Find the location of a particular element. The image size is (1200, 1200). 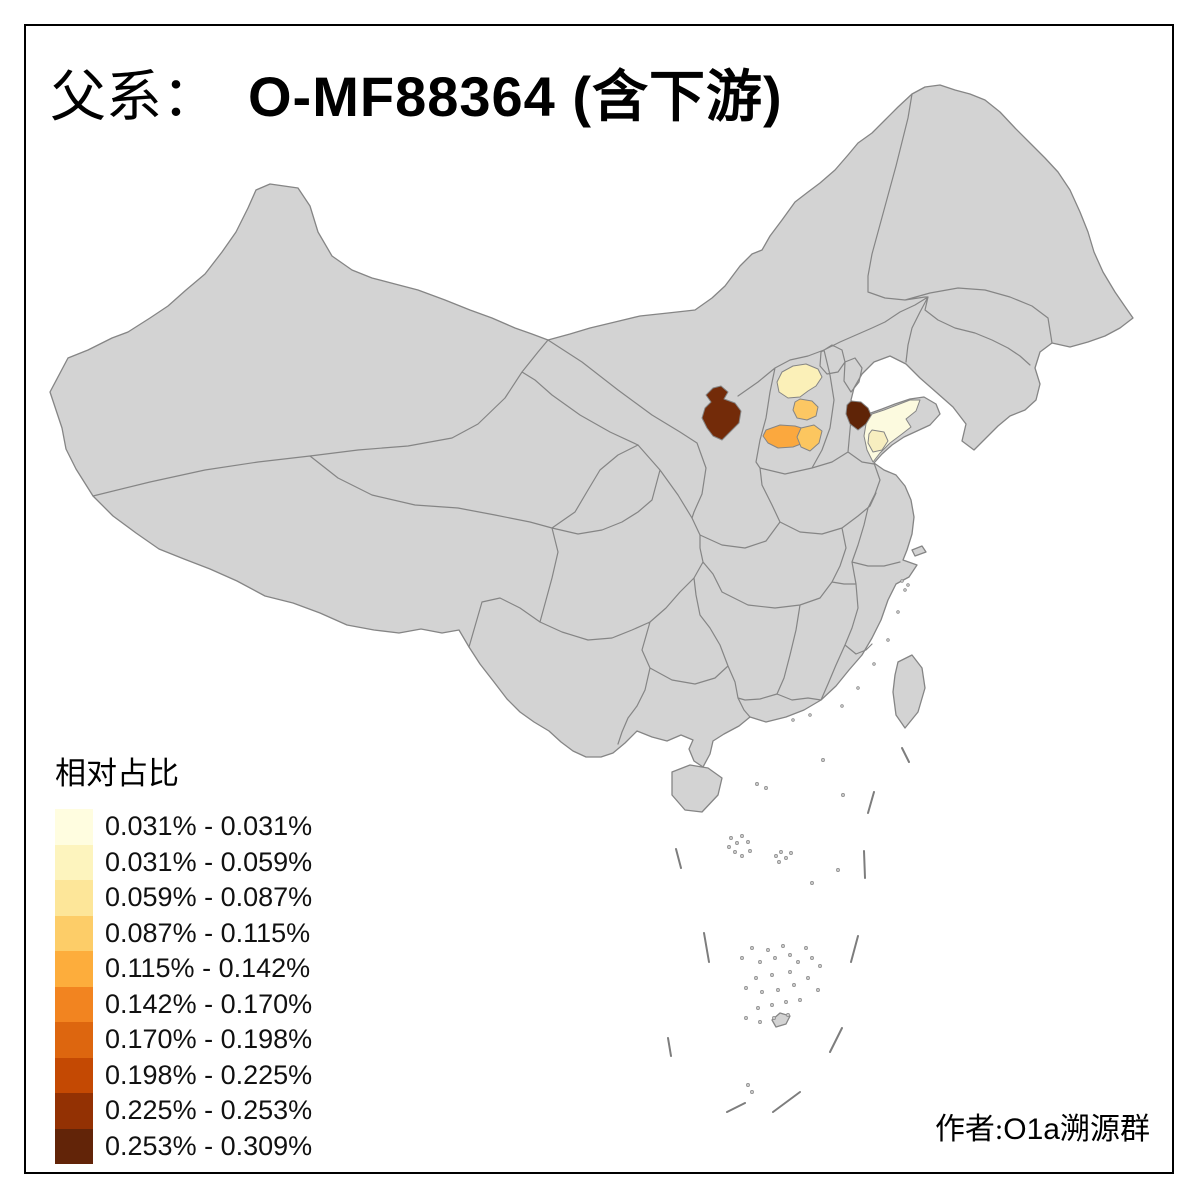

legend-label: 0.059% - 0.087% is located at coordinates (209, 897).